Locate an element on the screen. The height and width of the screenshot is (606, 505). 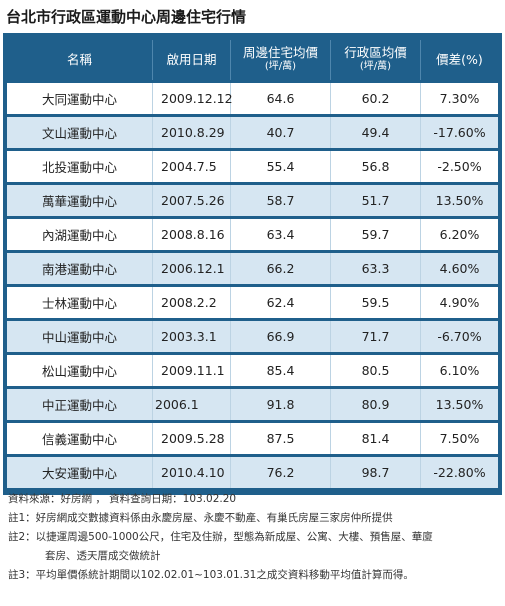
footnote-1: 註1：好房網成交數據資料係由永慶房屋、永慶不動產、有巢氏房屋三家房仲所提供 is located at coordinates (200, 518).